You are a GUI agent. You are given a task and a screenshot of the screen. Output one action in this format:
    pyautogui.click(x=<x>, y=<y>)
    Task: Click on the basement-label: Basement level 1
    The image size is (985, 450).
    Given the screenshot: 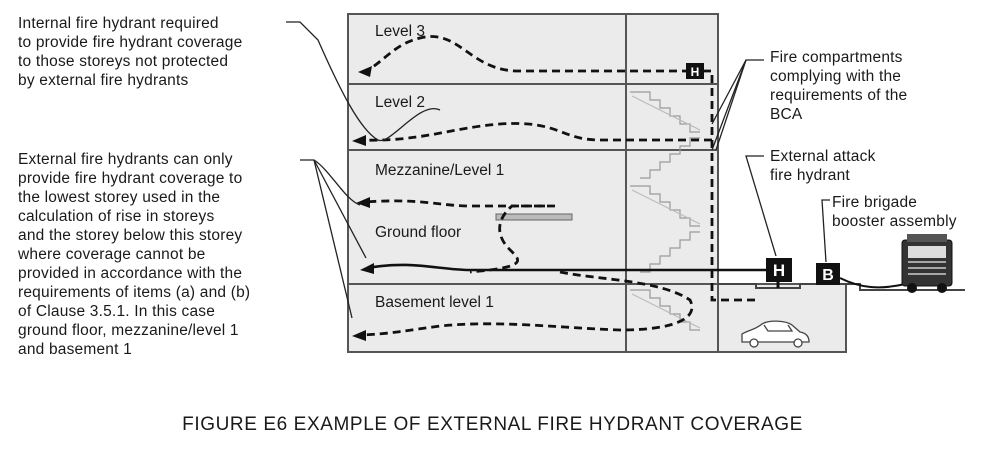 What is the action you would take?
    pyautogui.click(x=434, y=302)
    